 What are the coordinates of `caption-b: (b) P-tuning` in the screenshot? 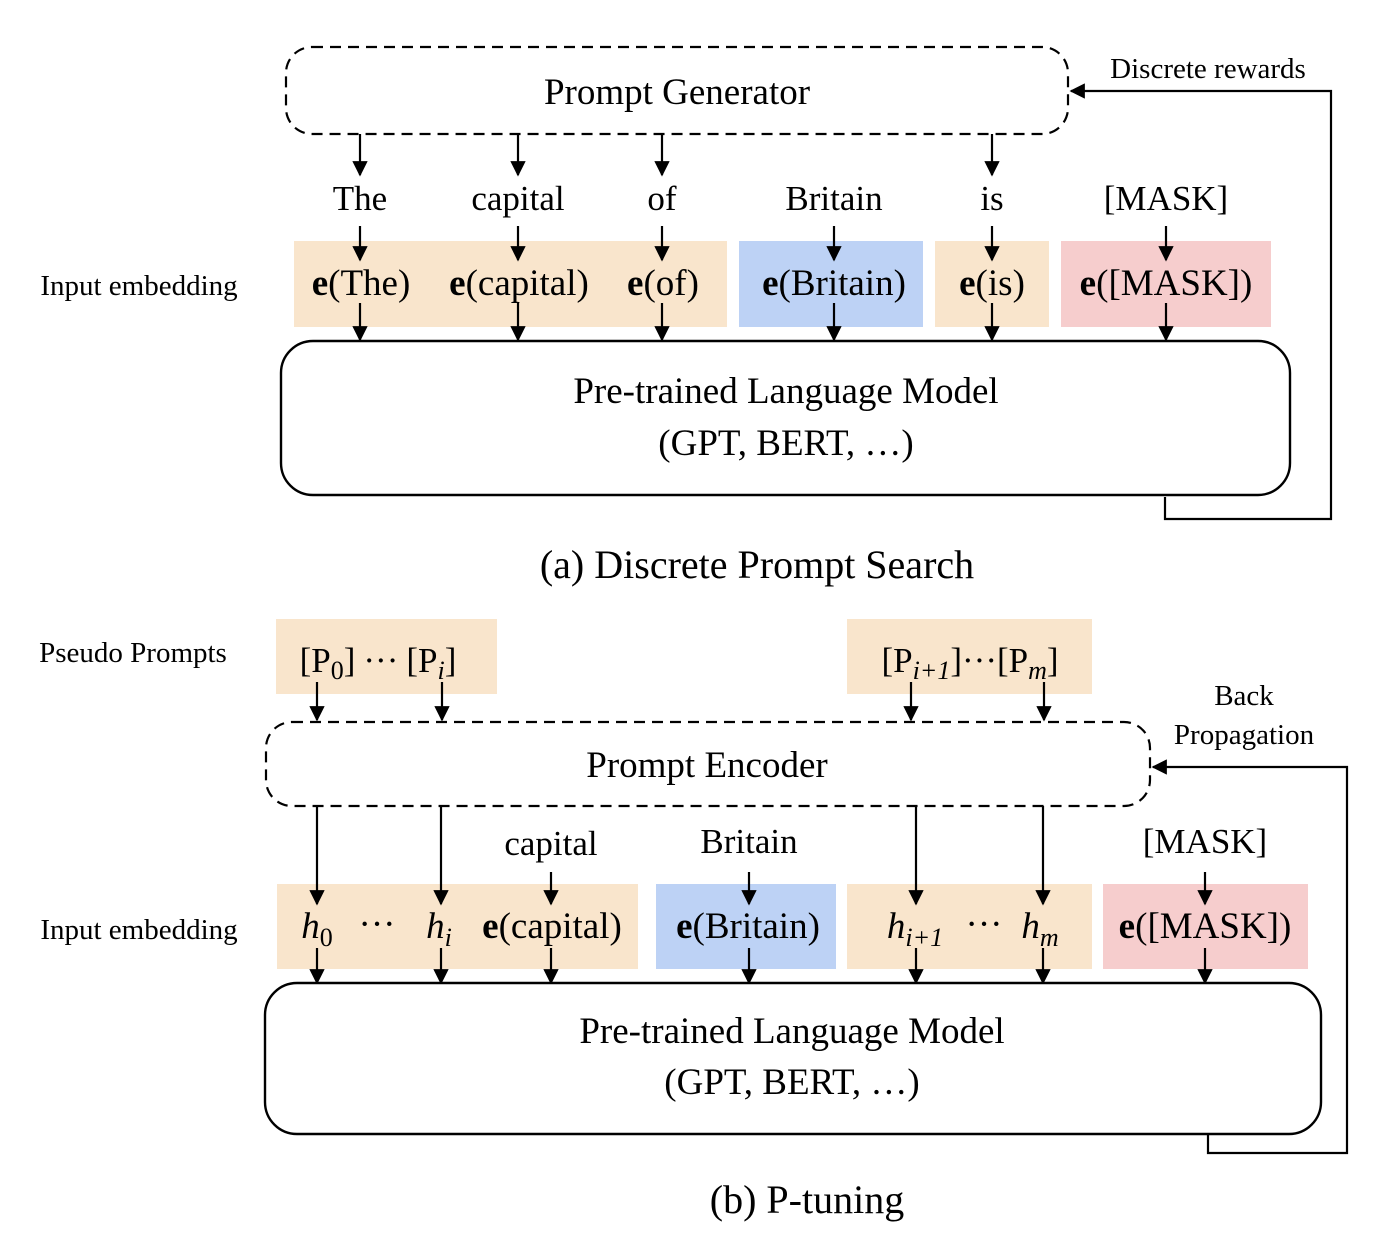 It's located at (807, 1199).